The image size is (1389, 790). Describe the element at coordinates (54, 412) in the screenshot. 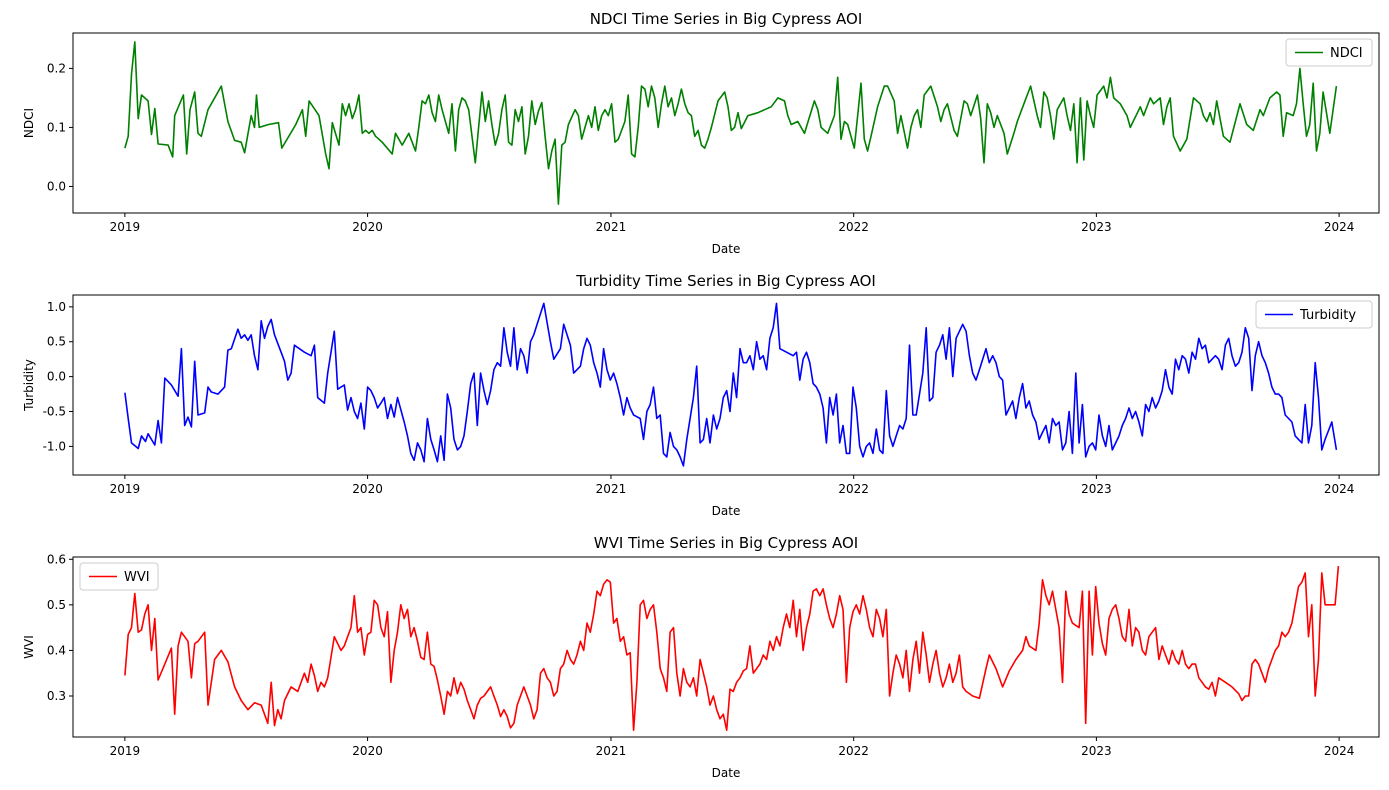

I see `y-tick-label: -0.5` at that location.